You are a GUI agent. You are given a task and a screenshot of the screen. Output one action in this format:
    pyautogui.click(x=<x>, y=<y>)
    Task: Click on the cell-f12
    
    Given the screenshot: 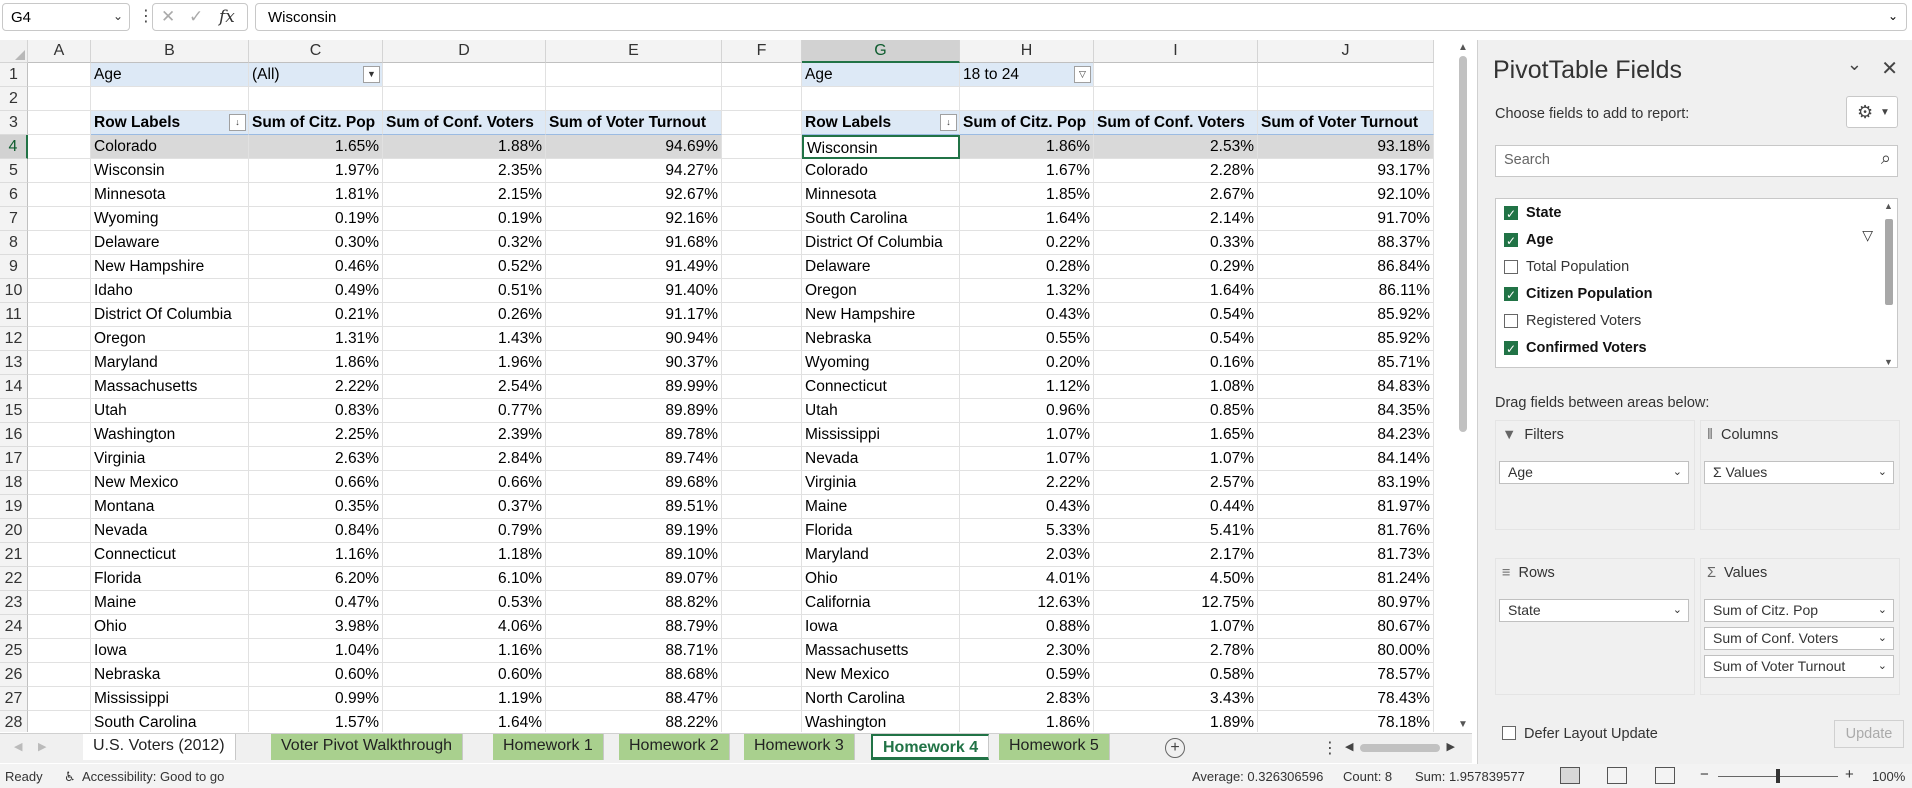 What is the action you would take?
    pyautogui.click(x=762, y=339)
    